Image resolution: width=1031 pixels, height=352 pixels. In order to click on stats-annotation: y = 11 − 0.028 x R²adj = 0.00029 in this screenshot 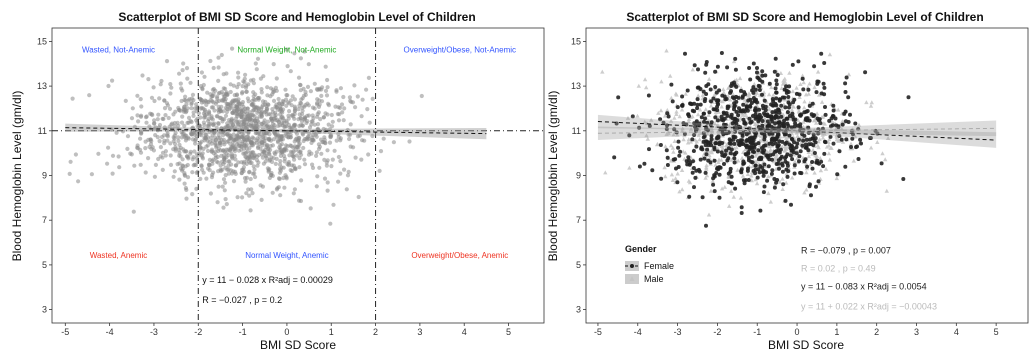, I will do `click(267, 280)`.